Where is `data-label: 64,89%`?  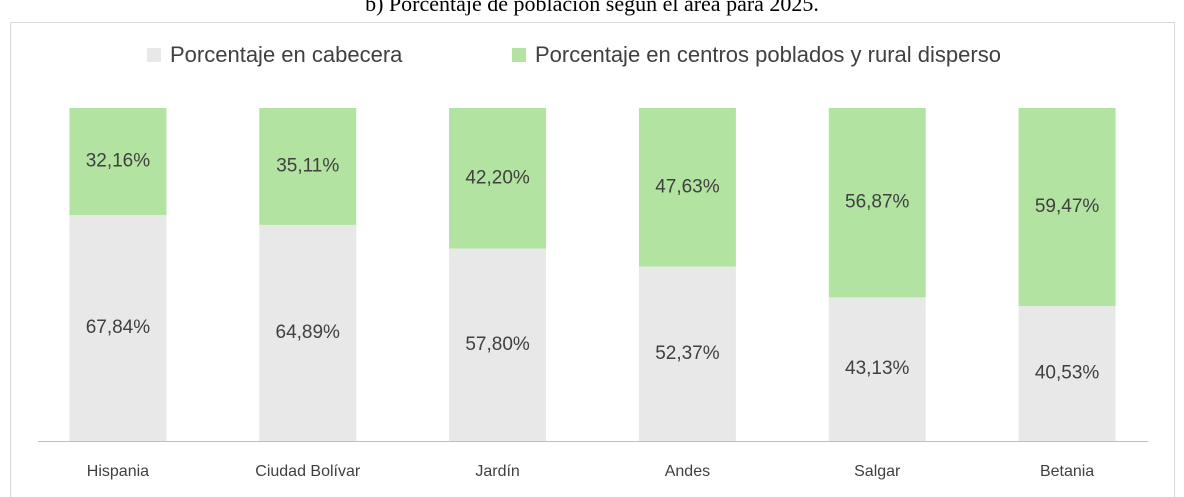 data-label: 64,89% is located at coordinates (308, 332).